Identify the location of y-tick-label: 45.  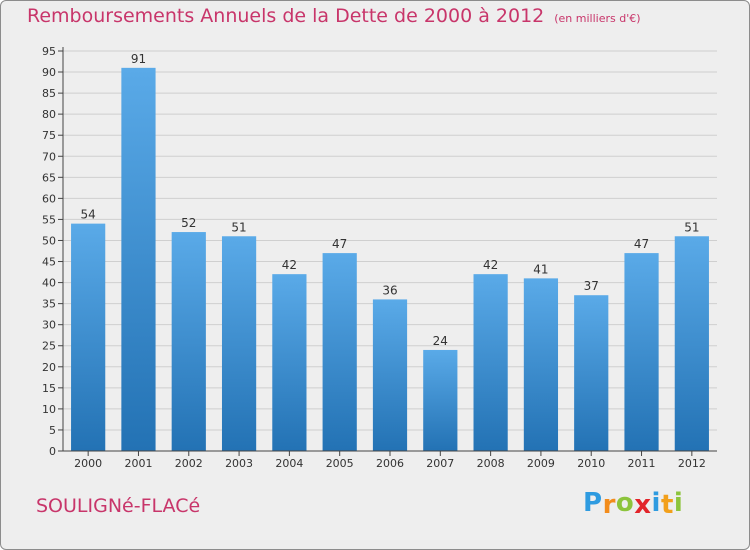
(49, 262).